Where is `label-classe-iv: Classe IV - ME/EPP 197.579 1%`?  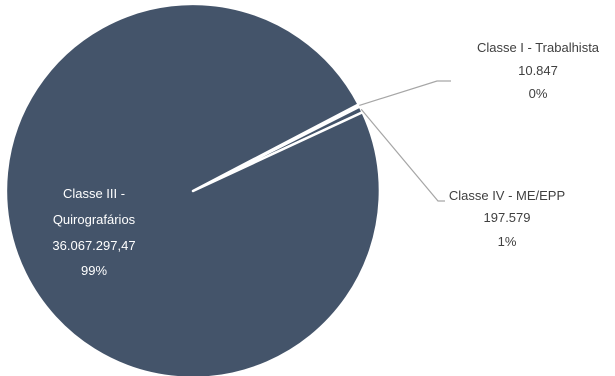 label-classe-iv: Classe IV - ME/EPP 197.579 1% is located at coordinates (507, 218).